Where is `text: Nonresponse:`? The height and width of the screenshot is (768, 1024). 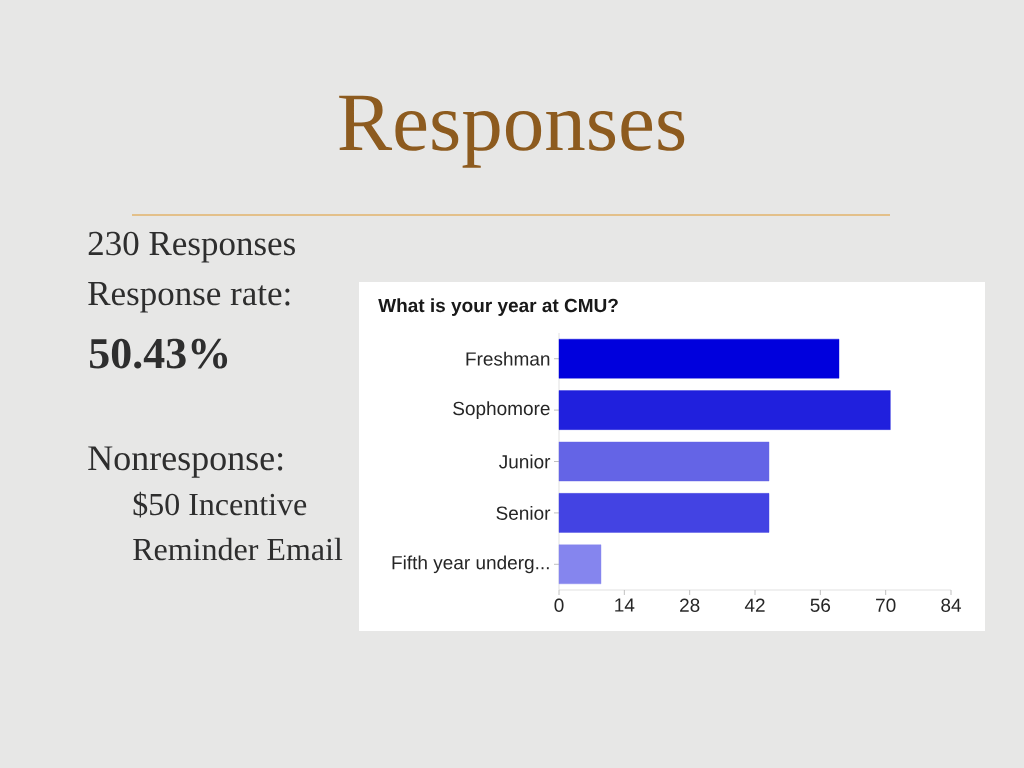 text: Nonresponse: is located at coordinates (185, 462).